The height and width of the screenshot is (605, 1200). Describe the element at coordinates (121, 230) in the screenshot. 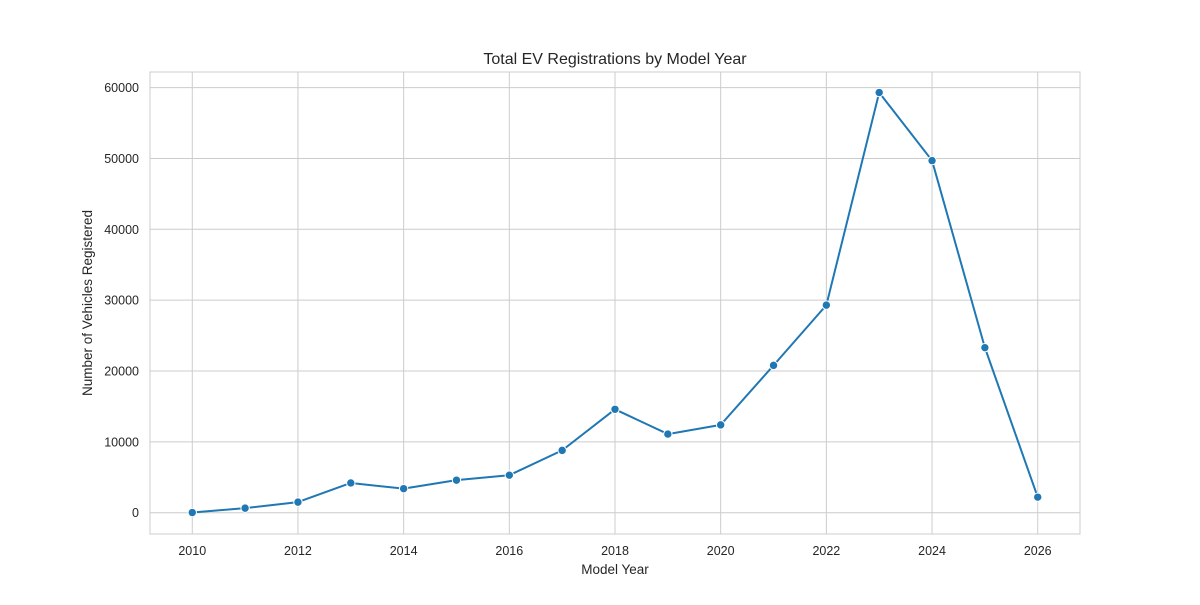

I see `y-tick-label: 40000` at that location.